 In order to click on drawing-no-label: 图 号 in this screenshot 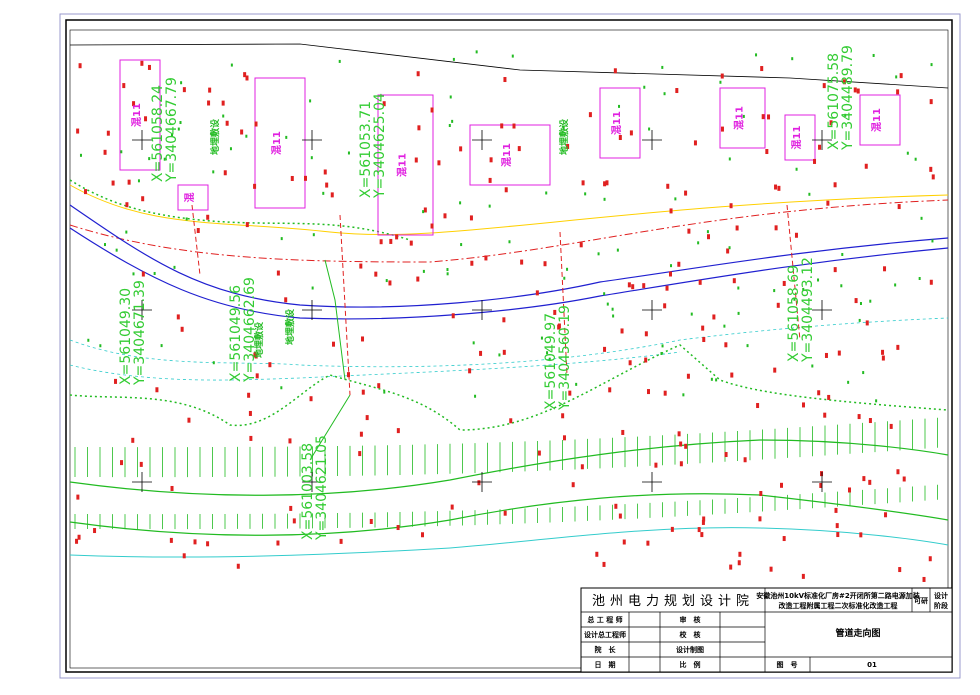, I will do `click(787, 664)`.